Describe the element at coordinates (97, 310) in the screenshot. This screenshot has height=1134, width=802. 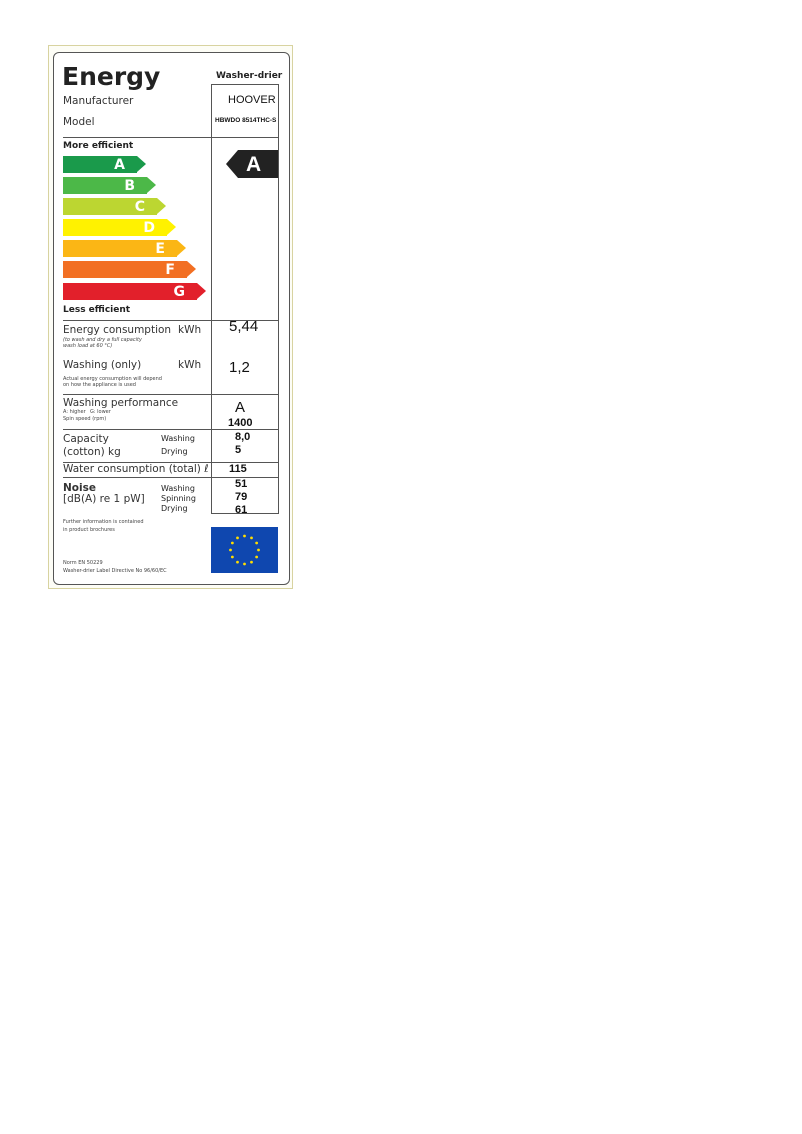
I see `less-efficient-label: Less efficient` at that location.